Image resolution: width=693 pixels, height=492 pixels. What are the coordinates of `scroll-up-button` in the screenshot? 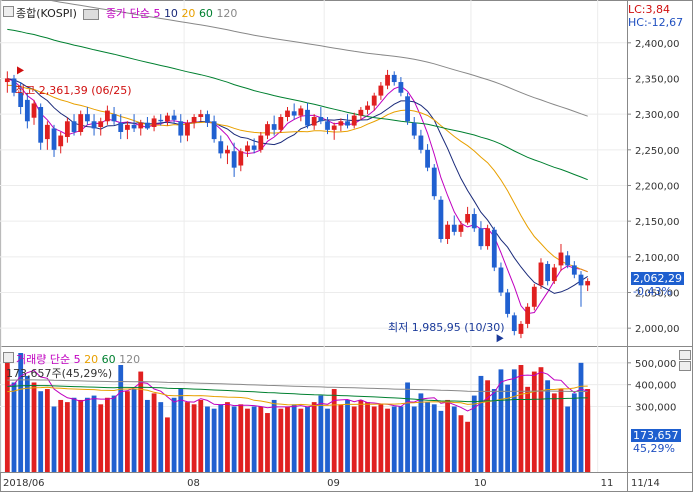 It's located at (685, 355).